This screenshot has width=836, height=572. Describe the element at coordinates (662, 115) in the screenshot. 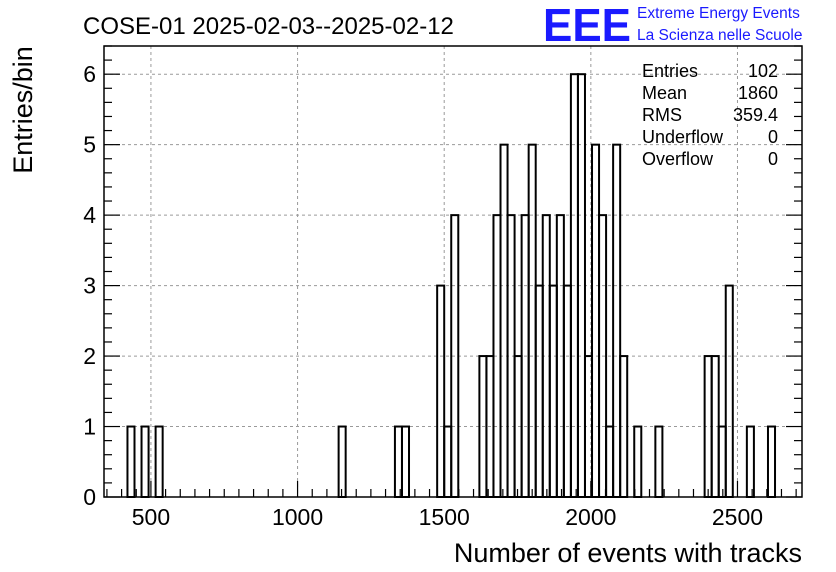

I see `stats-label: RMS` at that location.